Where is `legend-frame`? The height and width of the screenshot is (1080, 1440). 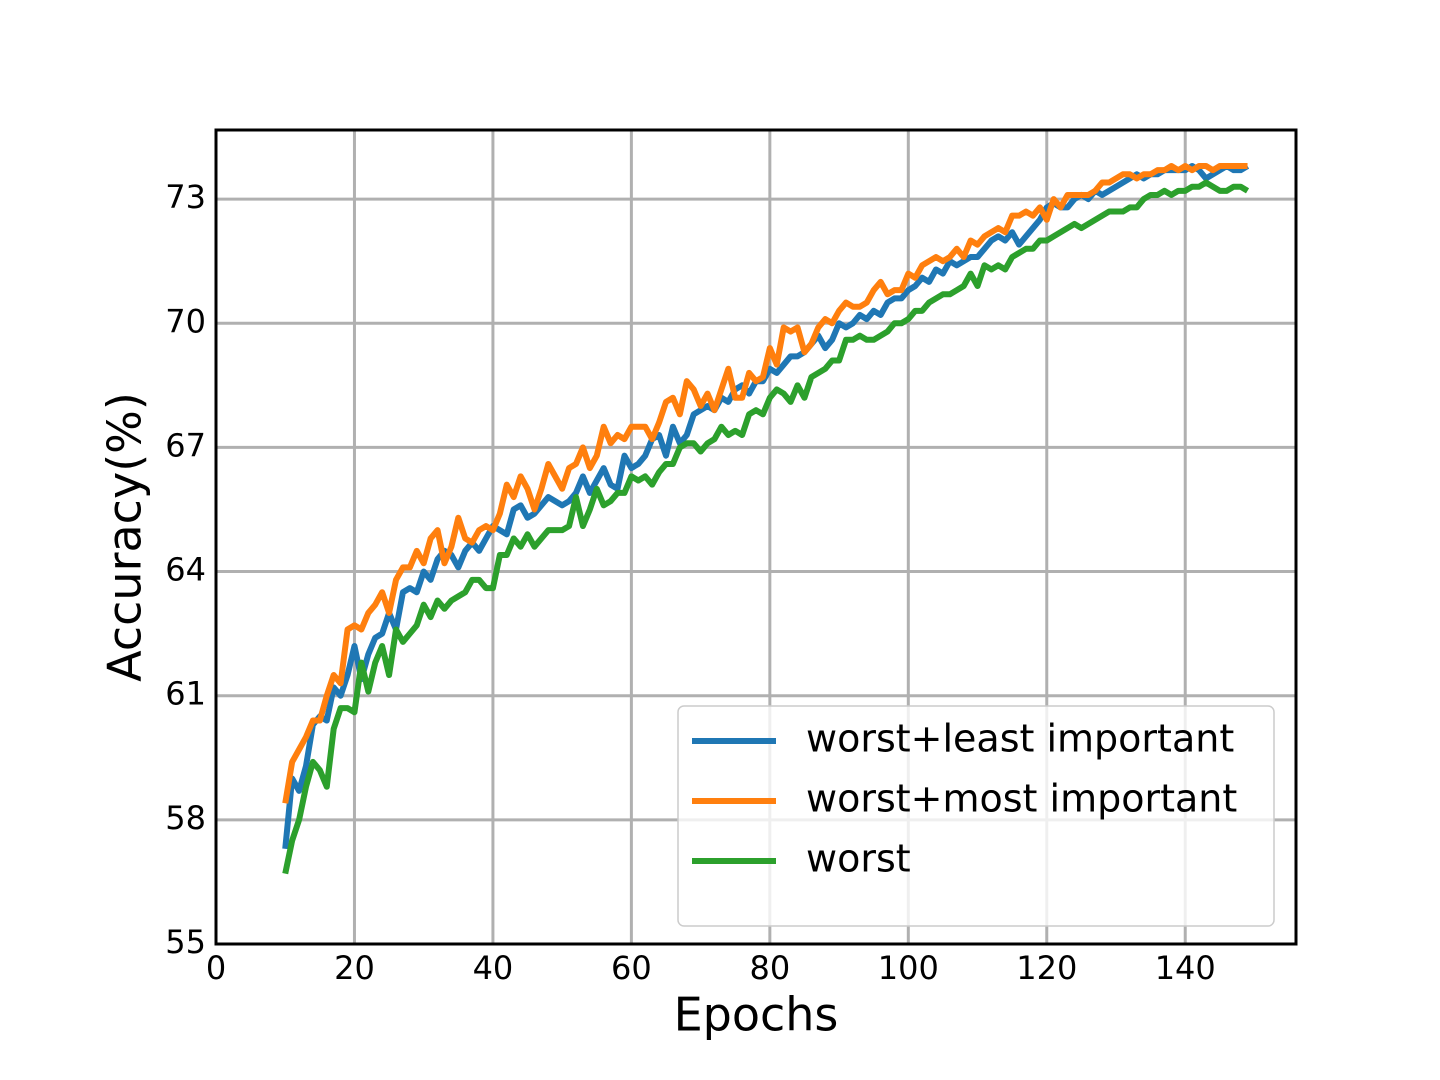 legend-frame is located at coordinates (976, 816).